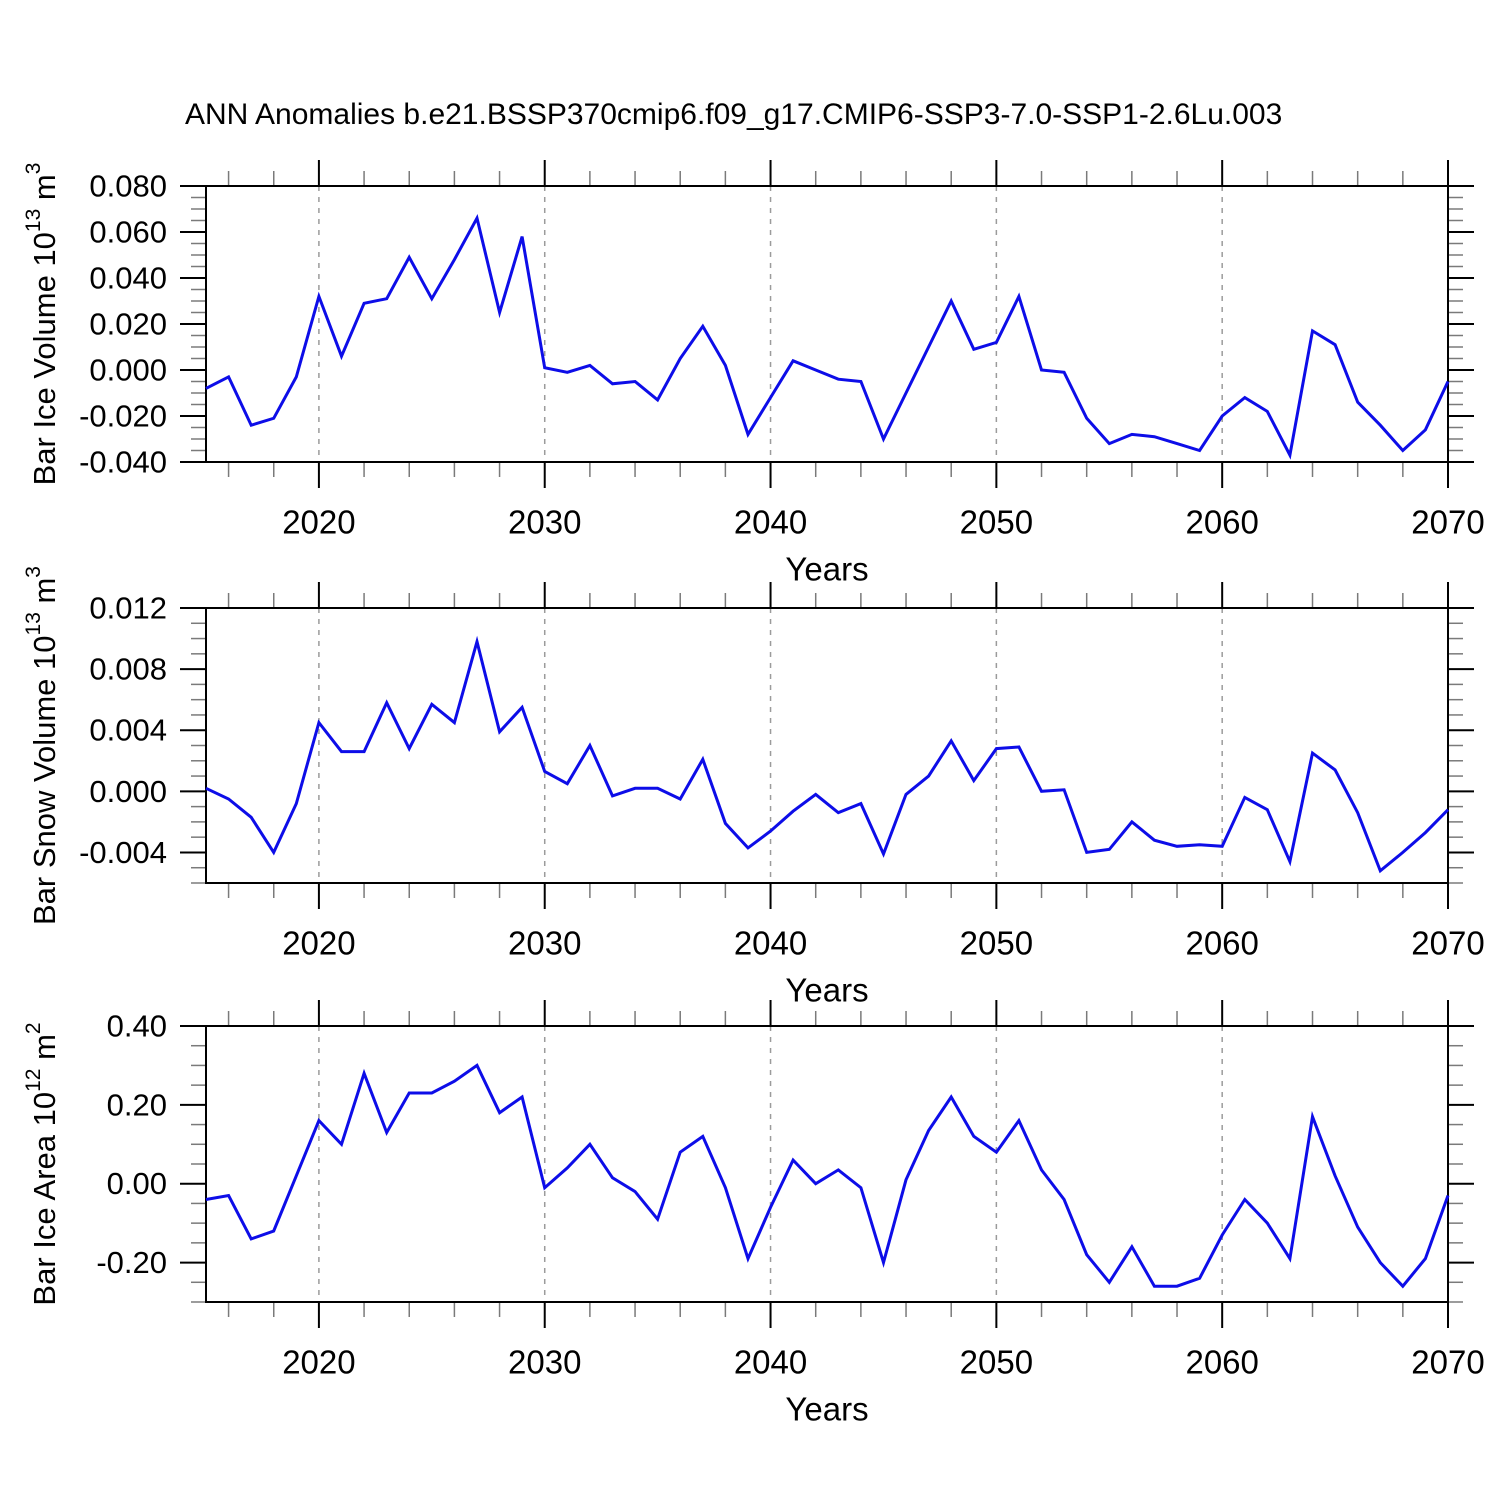 This screenshot has height=1500, width=1500. I want to click on snow-volume-ytick-label: 0.000, so click(128, 791).